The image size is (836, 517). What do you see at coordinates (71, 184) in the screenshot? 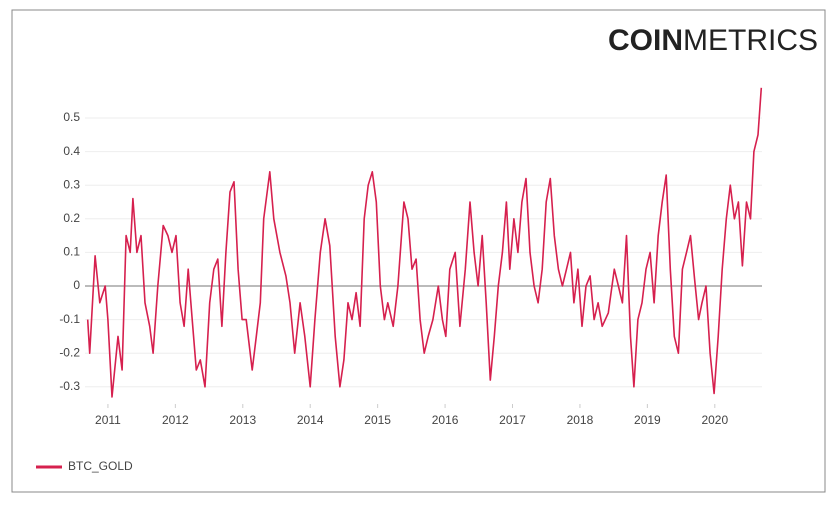
I see `y-tick-label: 0.3` at bounding box center [71, 184].